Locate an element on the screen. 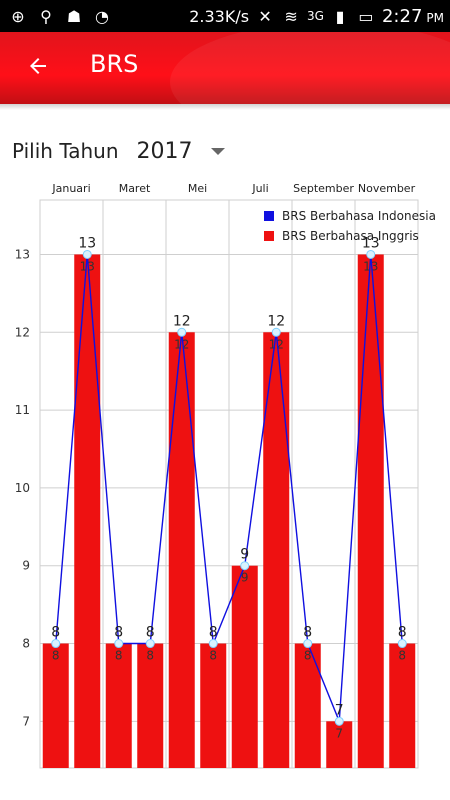  y-tick-label: 13 is located at coordinates (22, 254).